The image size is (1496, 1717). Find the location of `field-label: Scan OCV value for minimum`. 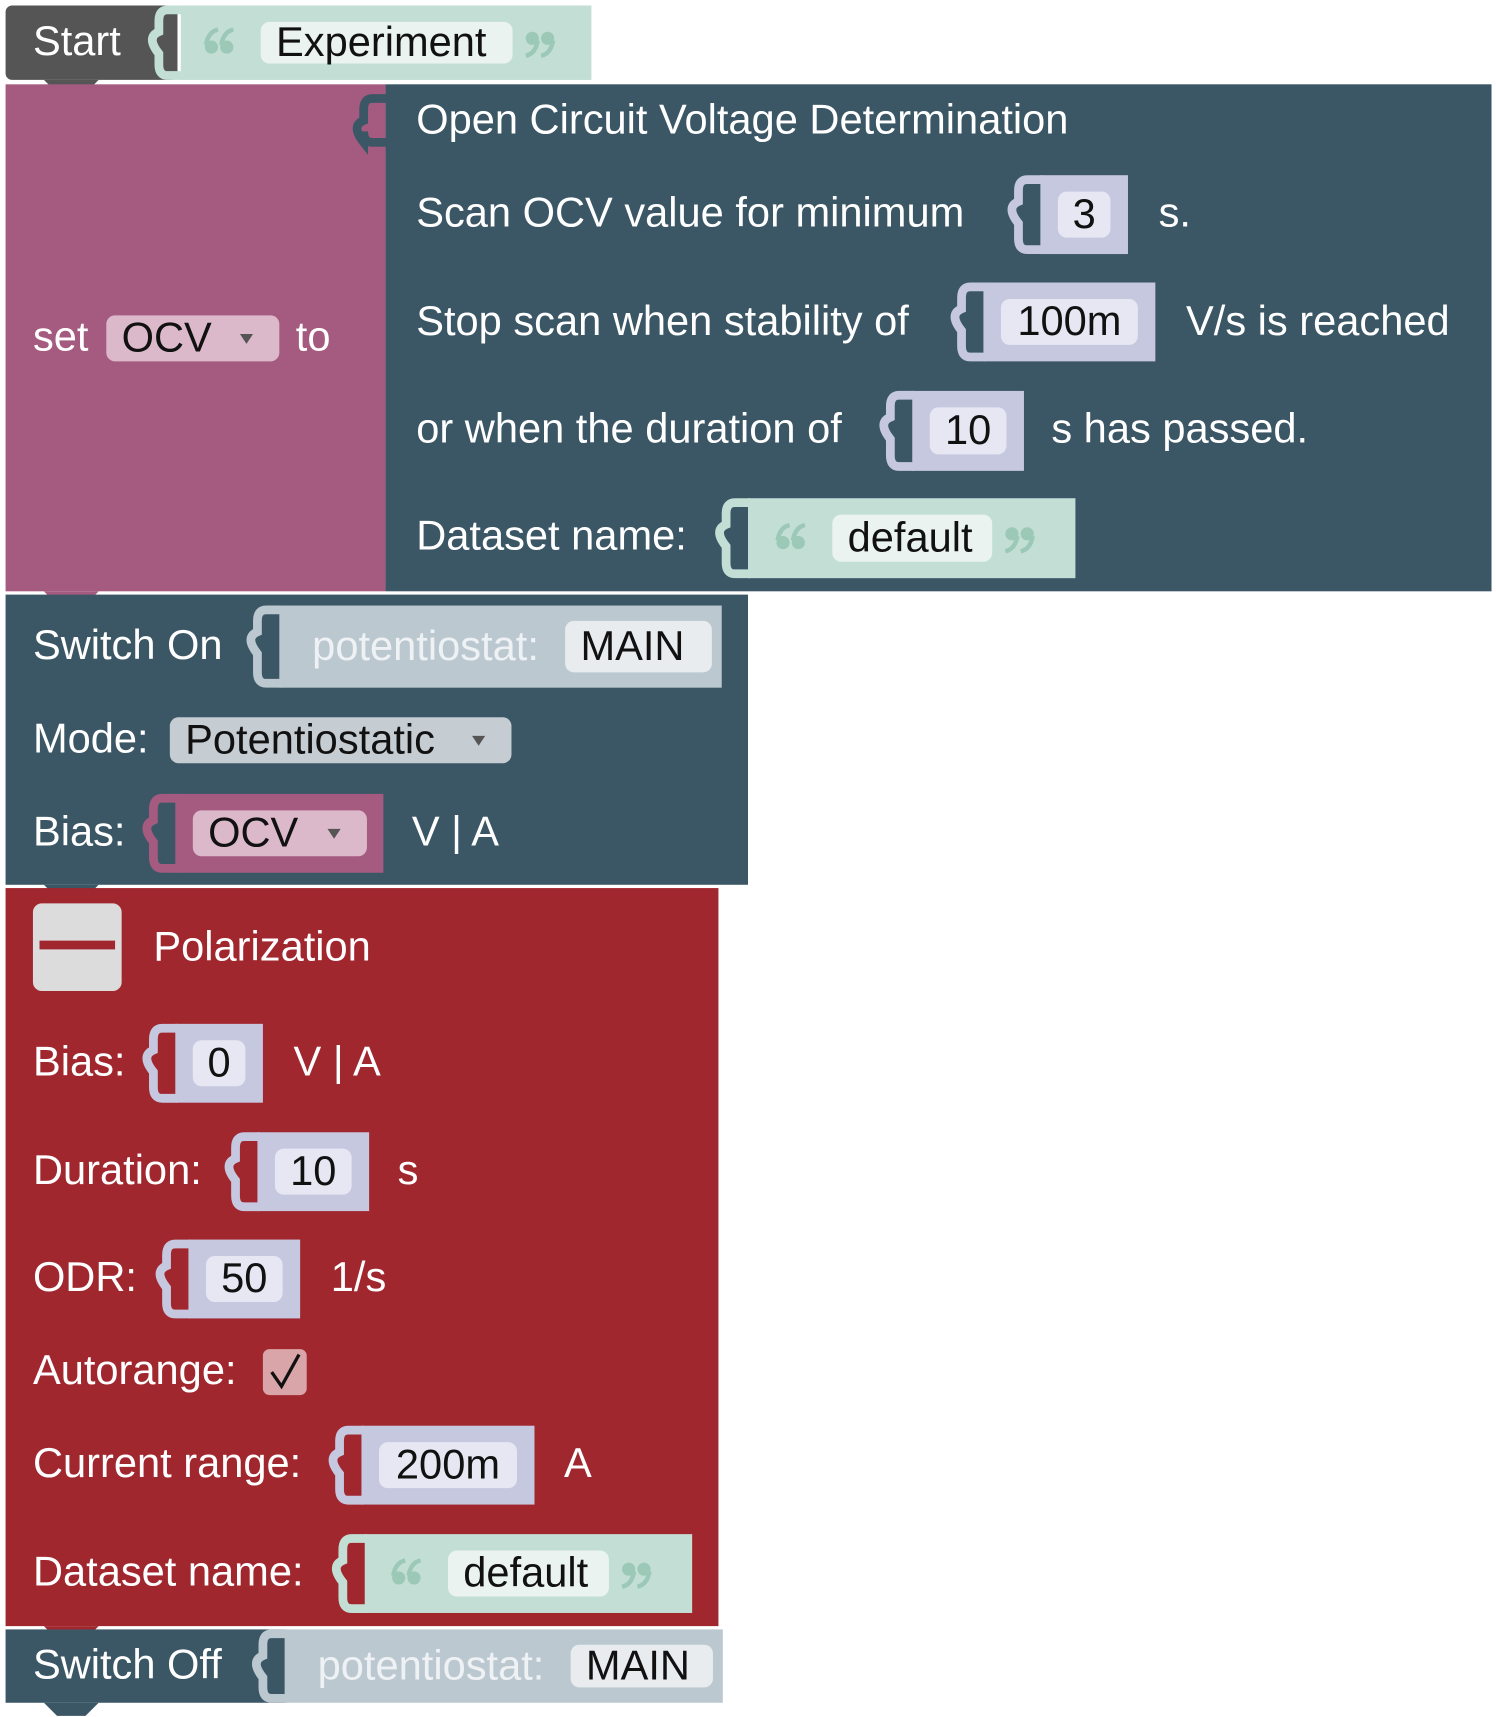

field-label: Scan OCV value for minimum is located at coordinates (690, 212).